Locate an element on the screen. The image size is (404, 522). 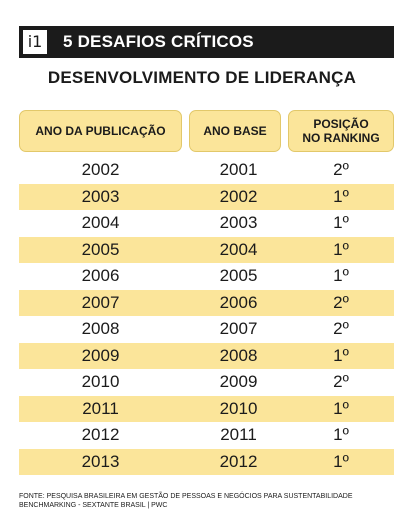
header-bar: i1 5 DESAFIOS CRÍTICOS is located at coordinates (206, 42).